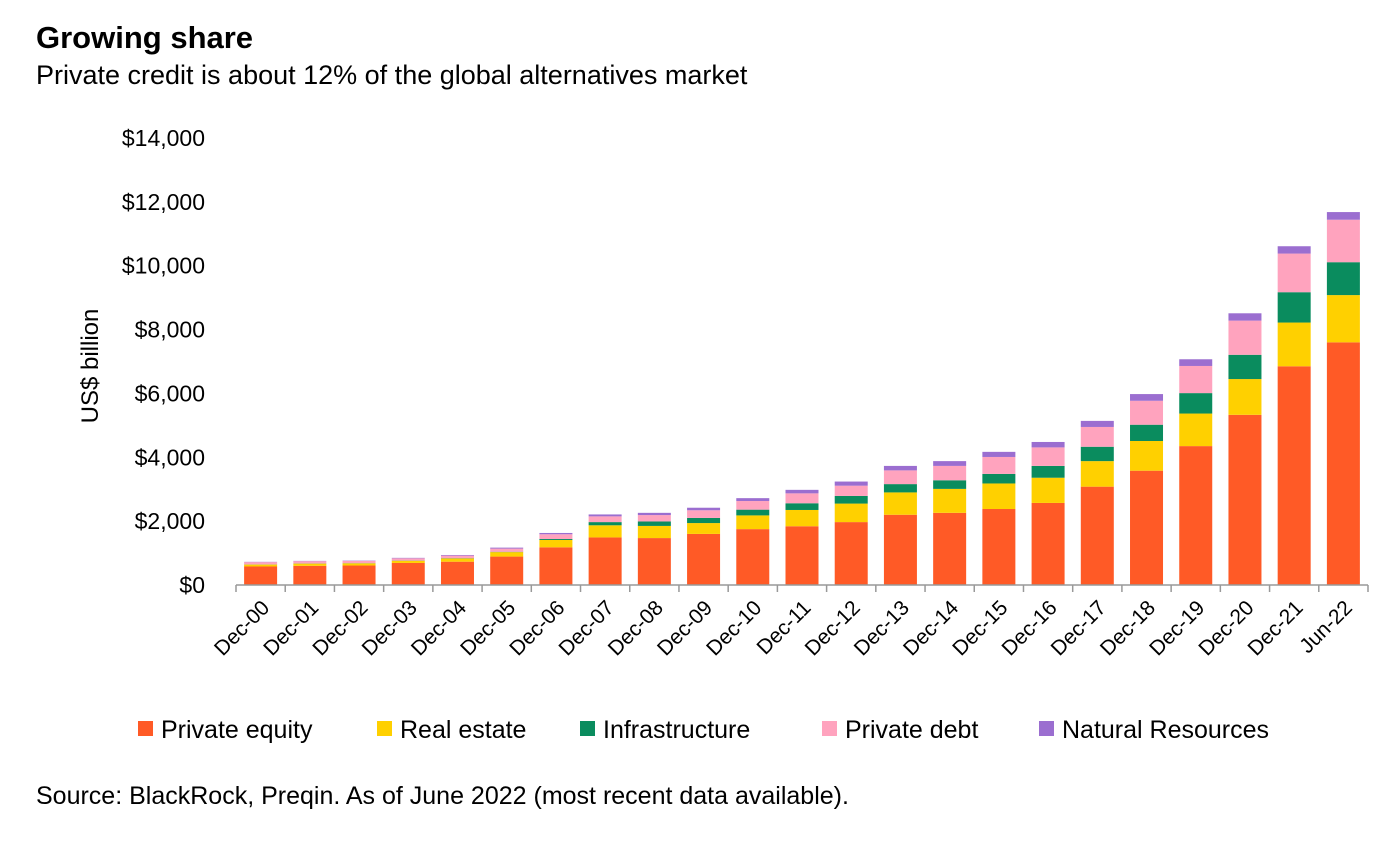 This screenshot has height=851, width=1400. I want to click on y-tick-label: $6,000, so click(170, 393).